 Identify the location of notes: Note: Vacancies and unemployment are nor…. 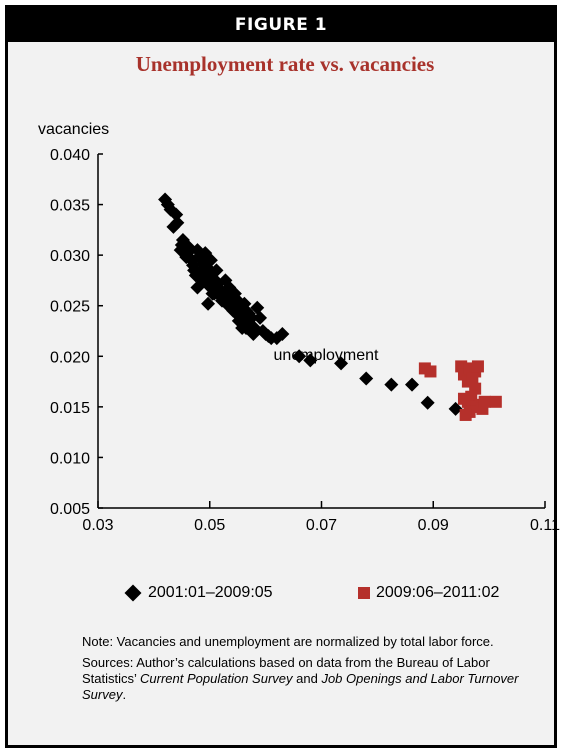
(302, 671).